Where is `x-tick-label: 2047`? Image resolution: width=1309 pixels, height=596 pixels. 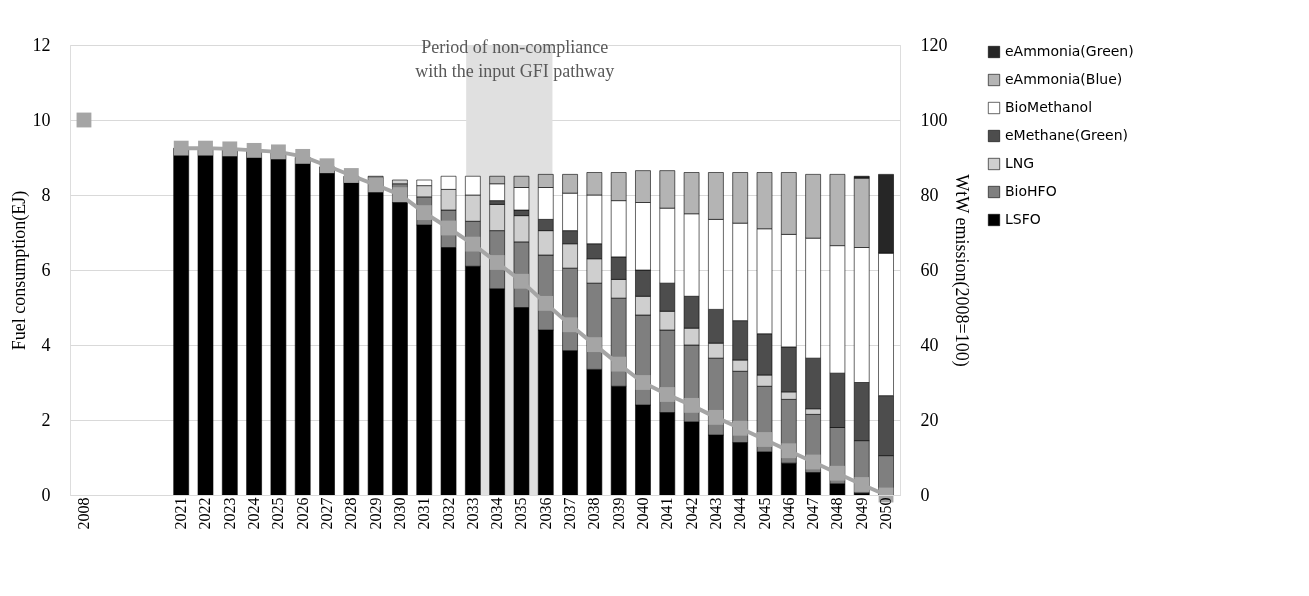 x-tick-label: 2047 is located at coordinates (813, 513).